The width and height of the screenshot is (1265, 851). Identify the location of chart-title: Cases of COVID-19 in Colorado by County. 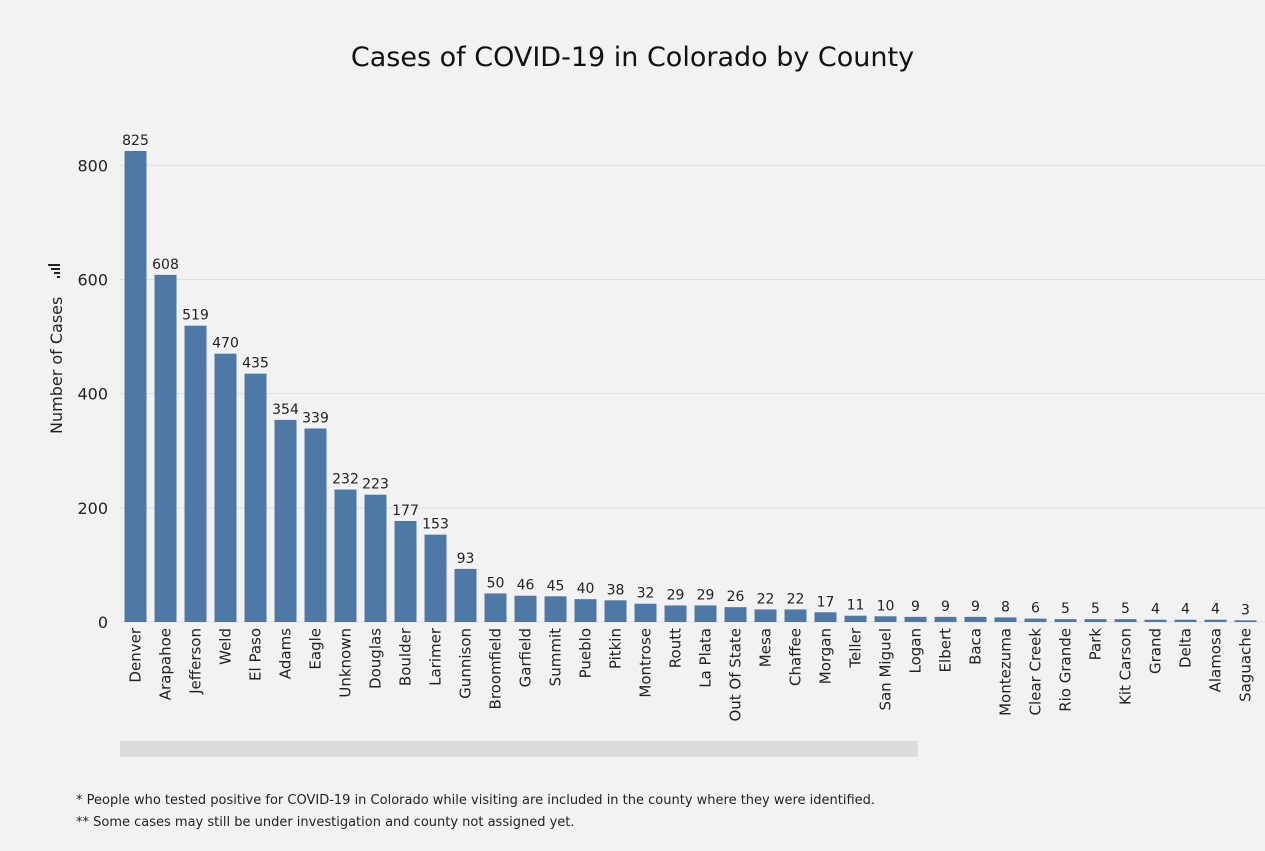
(632, 57).